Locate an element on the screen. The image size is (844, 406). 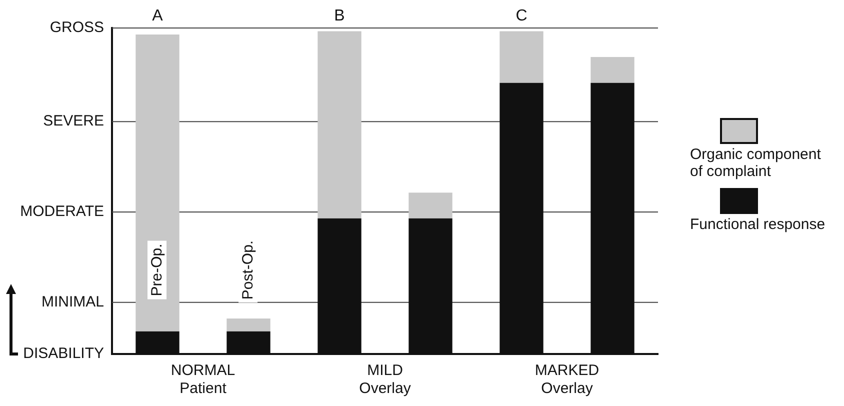
x-tick-label: MARKED Overlay is located at coordinates (567, 380).